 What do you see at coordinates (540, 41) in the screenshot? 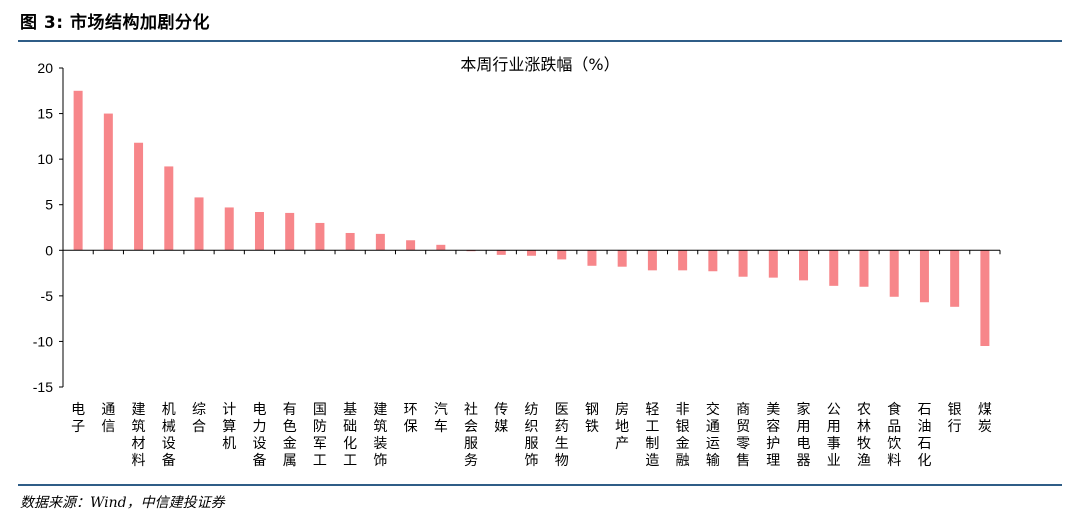
I see `top-divider` at bounding box center [540, 41].